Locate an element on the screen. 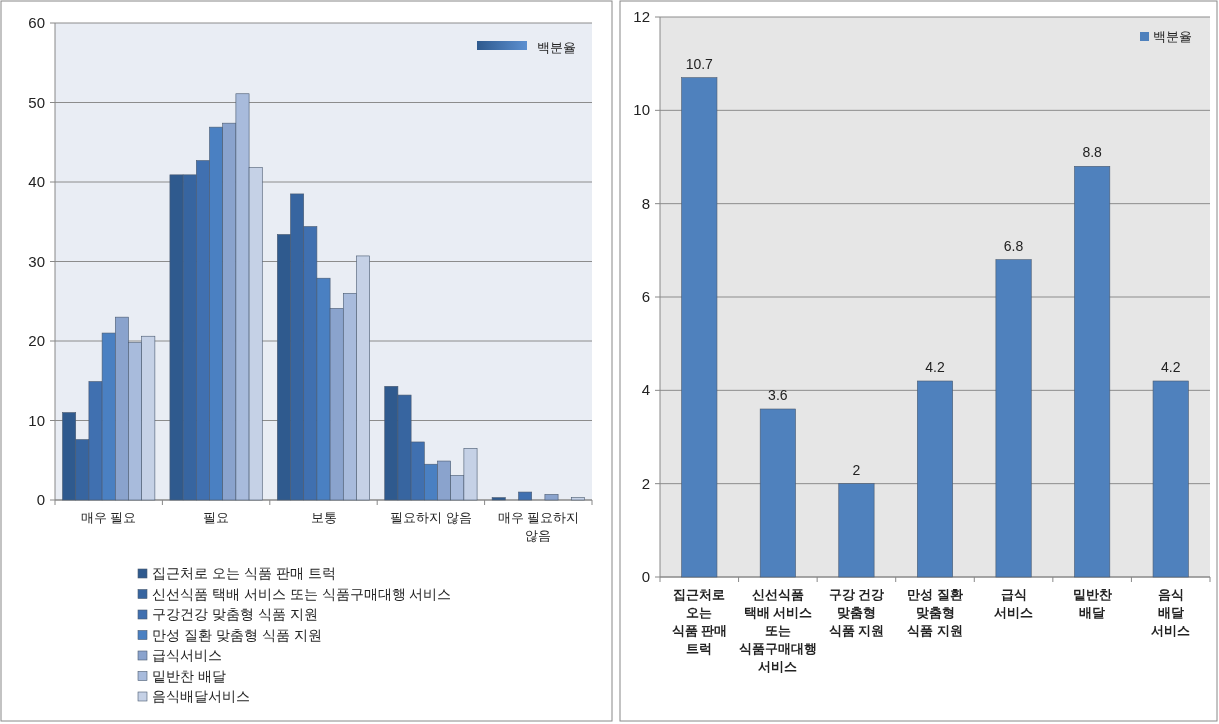  y-tick-label: 50 is located at coordinates (36, 102).